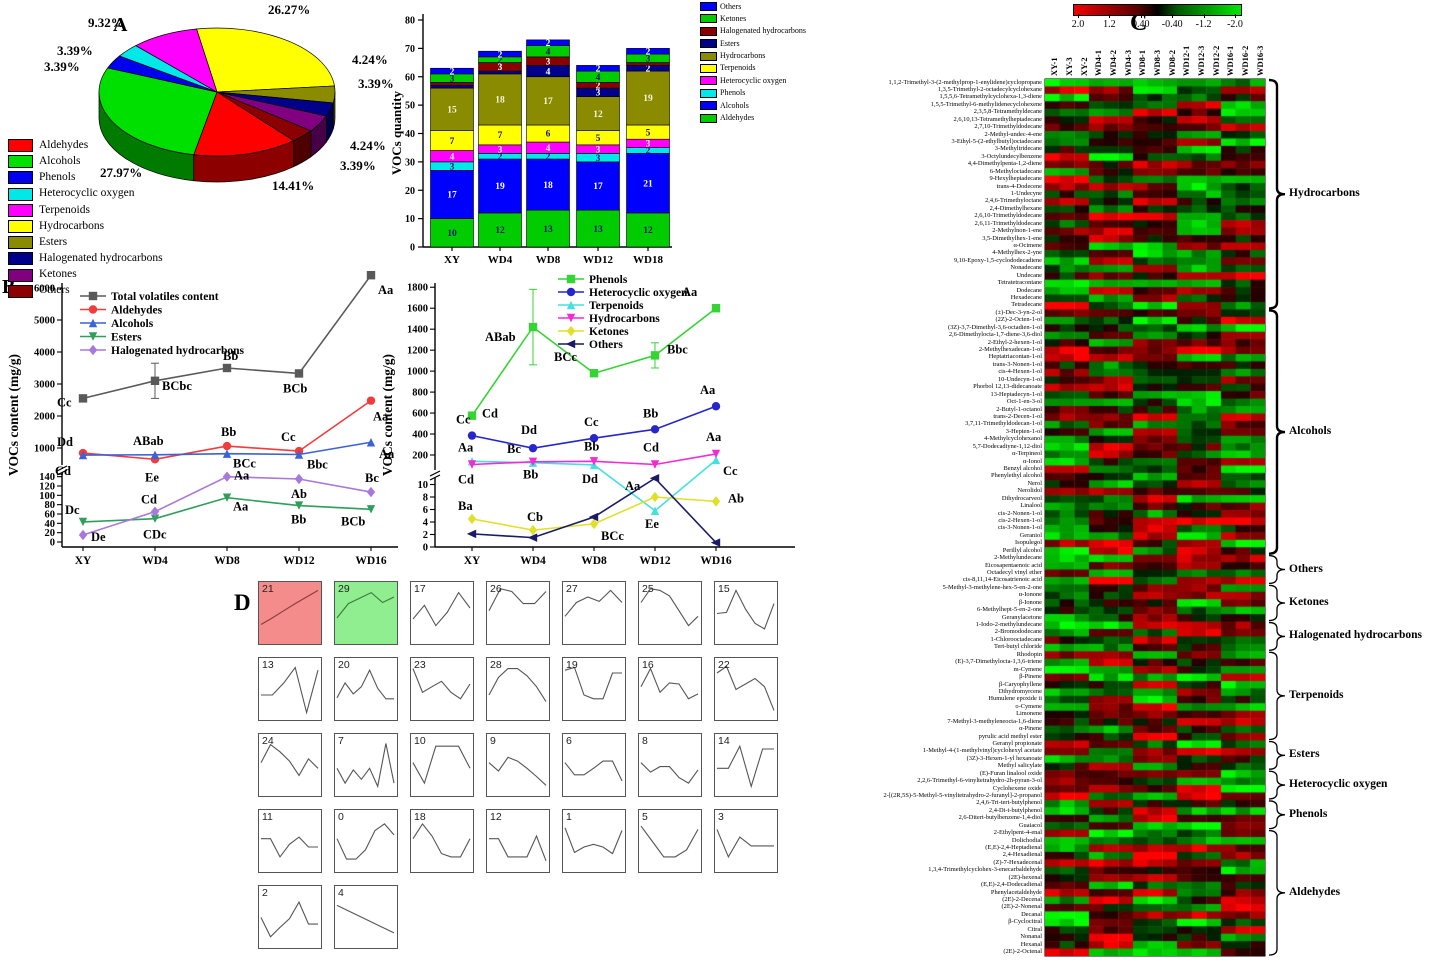  Describe the element at coordinates (624, 319) in the screenshot. I see `line-legend-label: Hydrocarbons` at that location.